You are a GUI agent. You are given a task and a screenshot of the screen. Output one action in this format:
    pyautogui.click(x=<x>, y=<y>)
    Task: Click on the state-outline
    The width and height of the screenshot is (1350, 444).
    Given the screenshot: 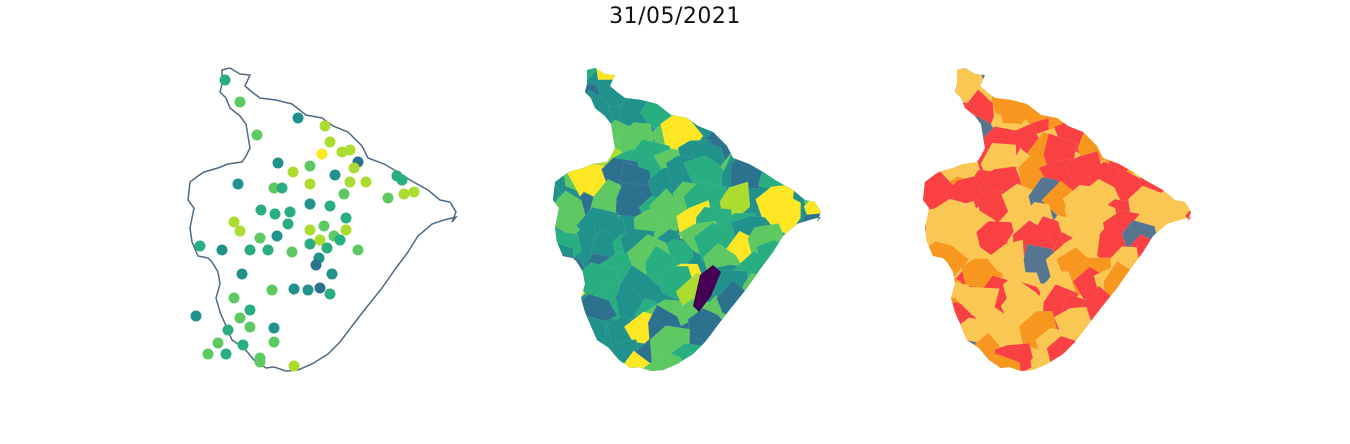 What is the action you would take?
    pyautogui.click(x=322, y=219)
    